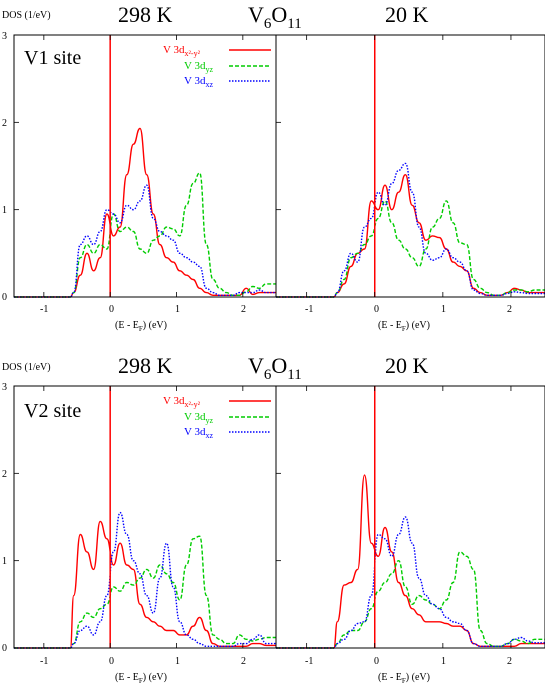 The image size is (545, 685). I want to click on xlabel-row1-right: (E - EF) (eV), so click(404, 326).